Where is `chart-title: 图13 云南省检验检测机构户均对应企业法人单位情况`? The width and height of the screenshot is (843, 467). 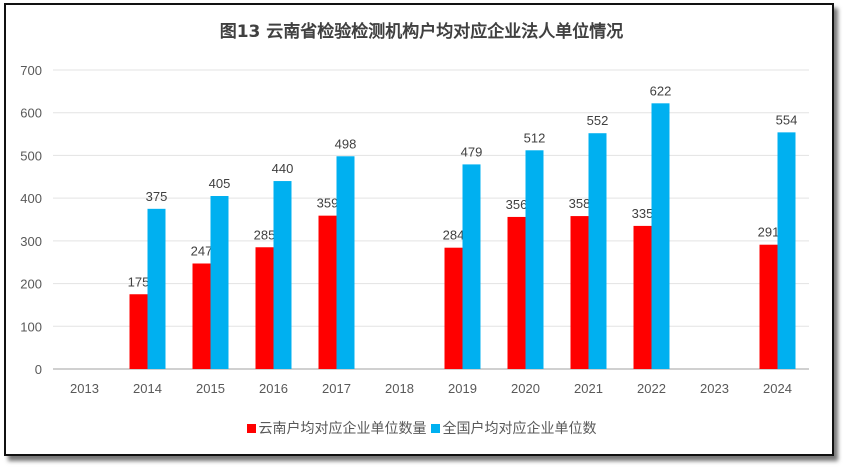
chart-title: 图13 云南省检验检测机构户均对应企业法人单位情况 is located at coordinates (421, 32).